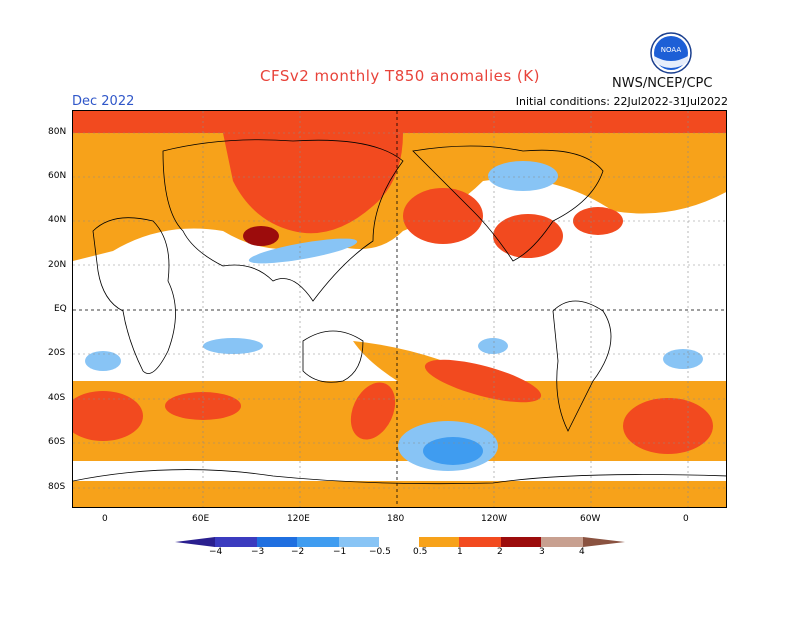 This screenshot has width=800, height=618. Describe the element at coordinates (671, 50) in the screenshot. I see `noaa-logo-text: NOAA` at that location.